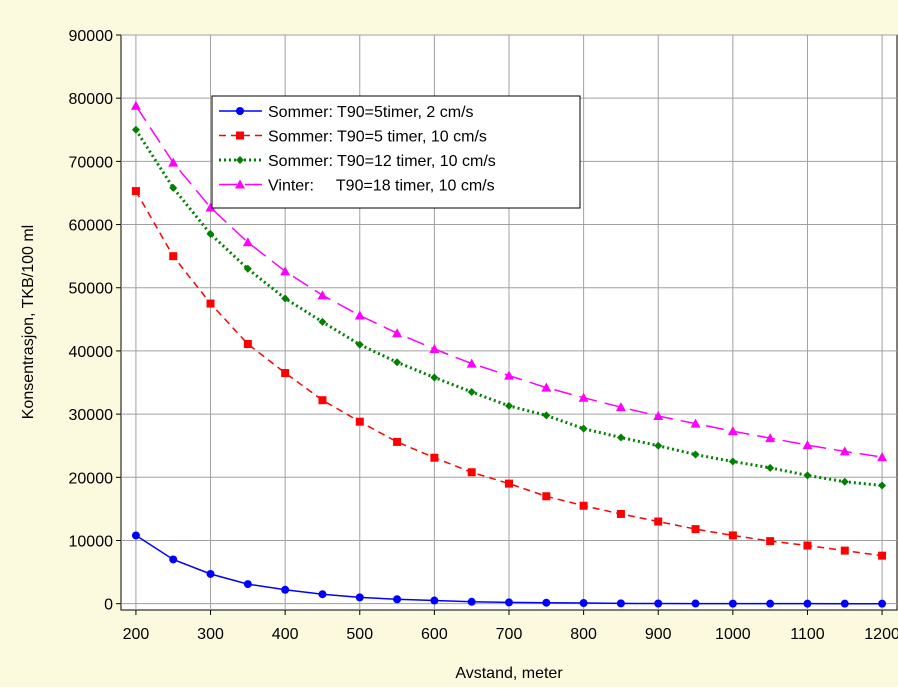  What do you see at coordinates (359, 634) in the screenshot?
I see `x-tick-label: 500` at bounding box center [359, 634].